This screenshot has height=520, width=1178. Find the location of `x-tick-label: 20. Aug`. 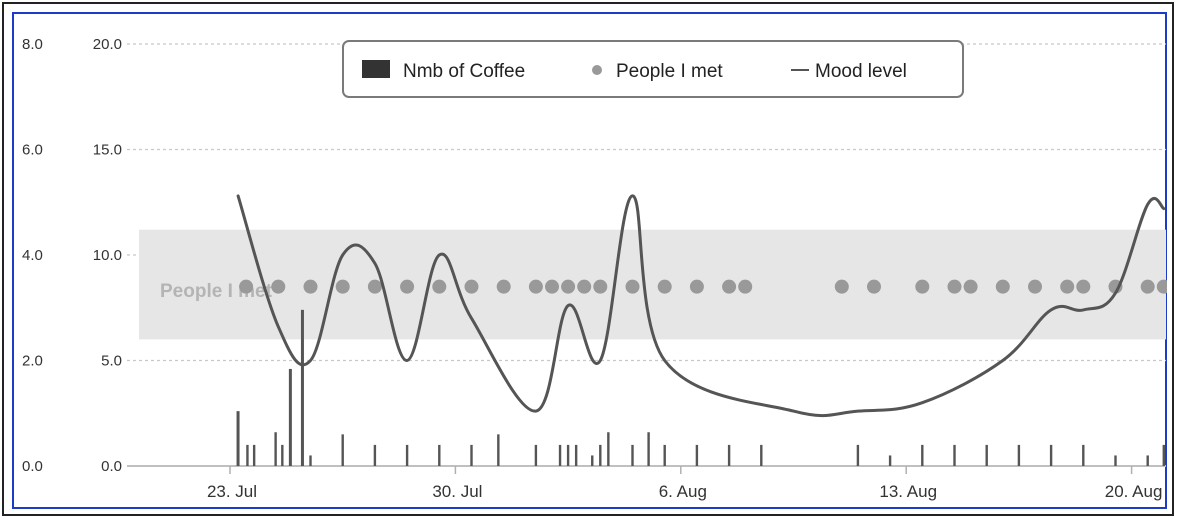

x-tick-label: 20. Aug is located at coordinates (1134, 491).